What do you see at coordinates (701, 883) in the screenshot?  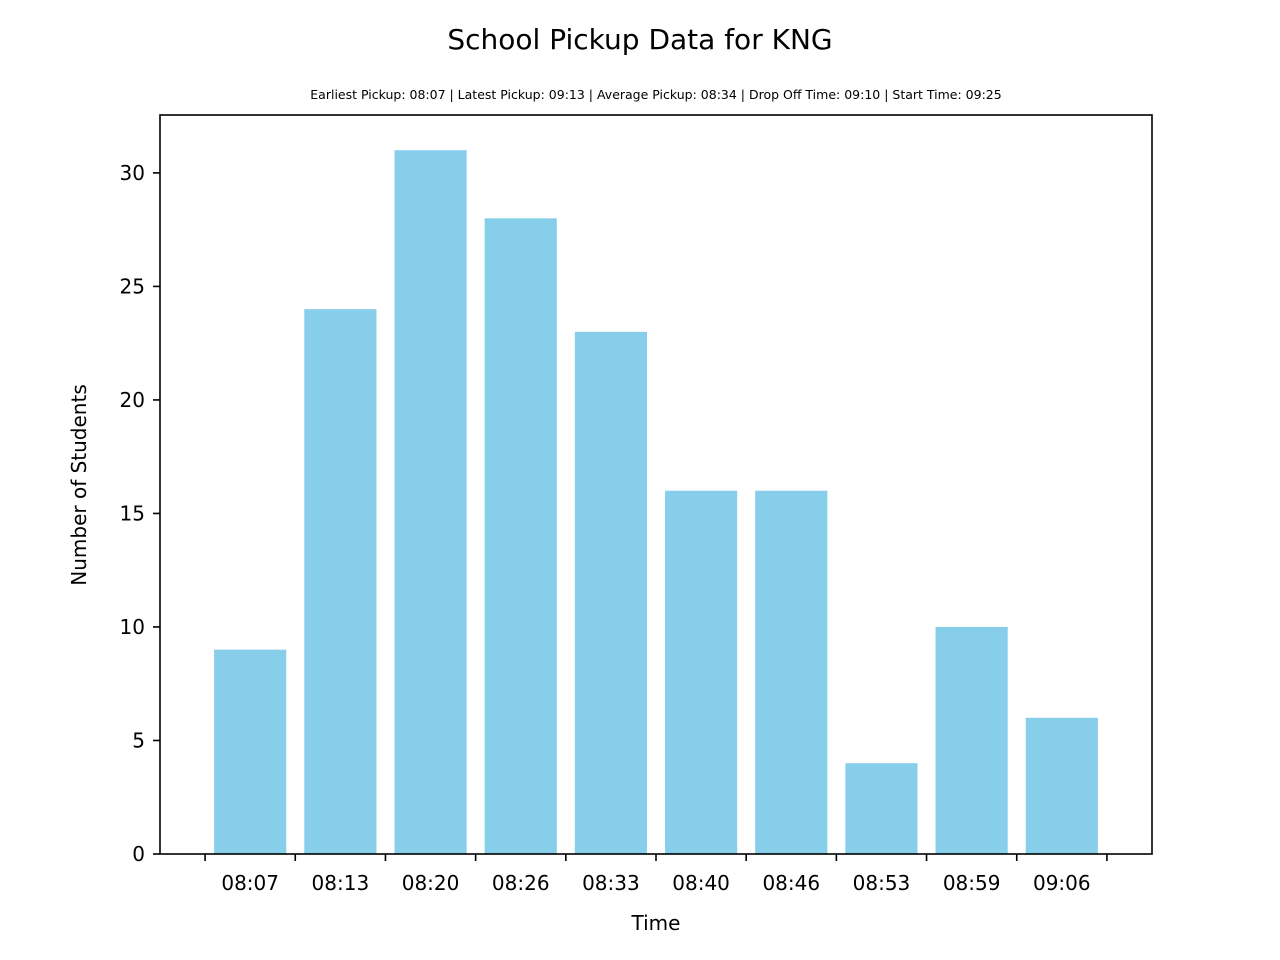 I see `x-tick-label: 08:40` at bounding box center [701, 883].